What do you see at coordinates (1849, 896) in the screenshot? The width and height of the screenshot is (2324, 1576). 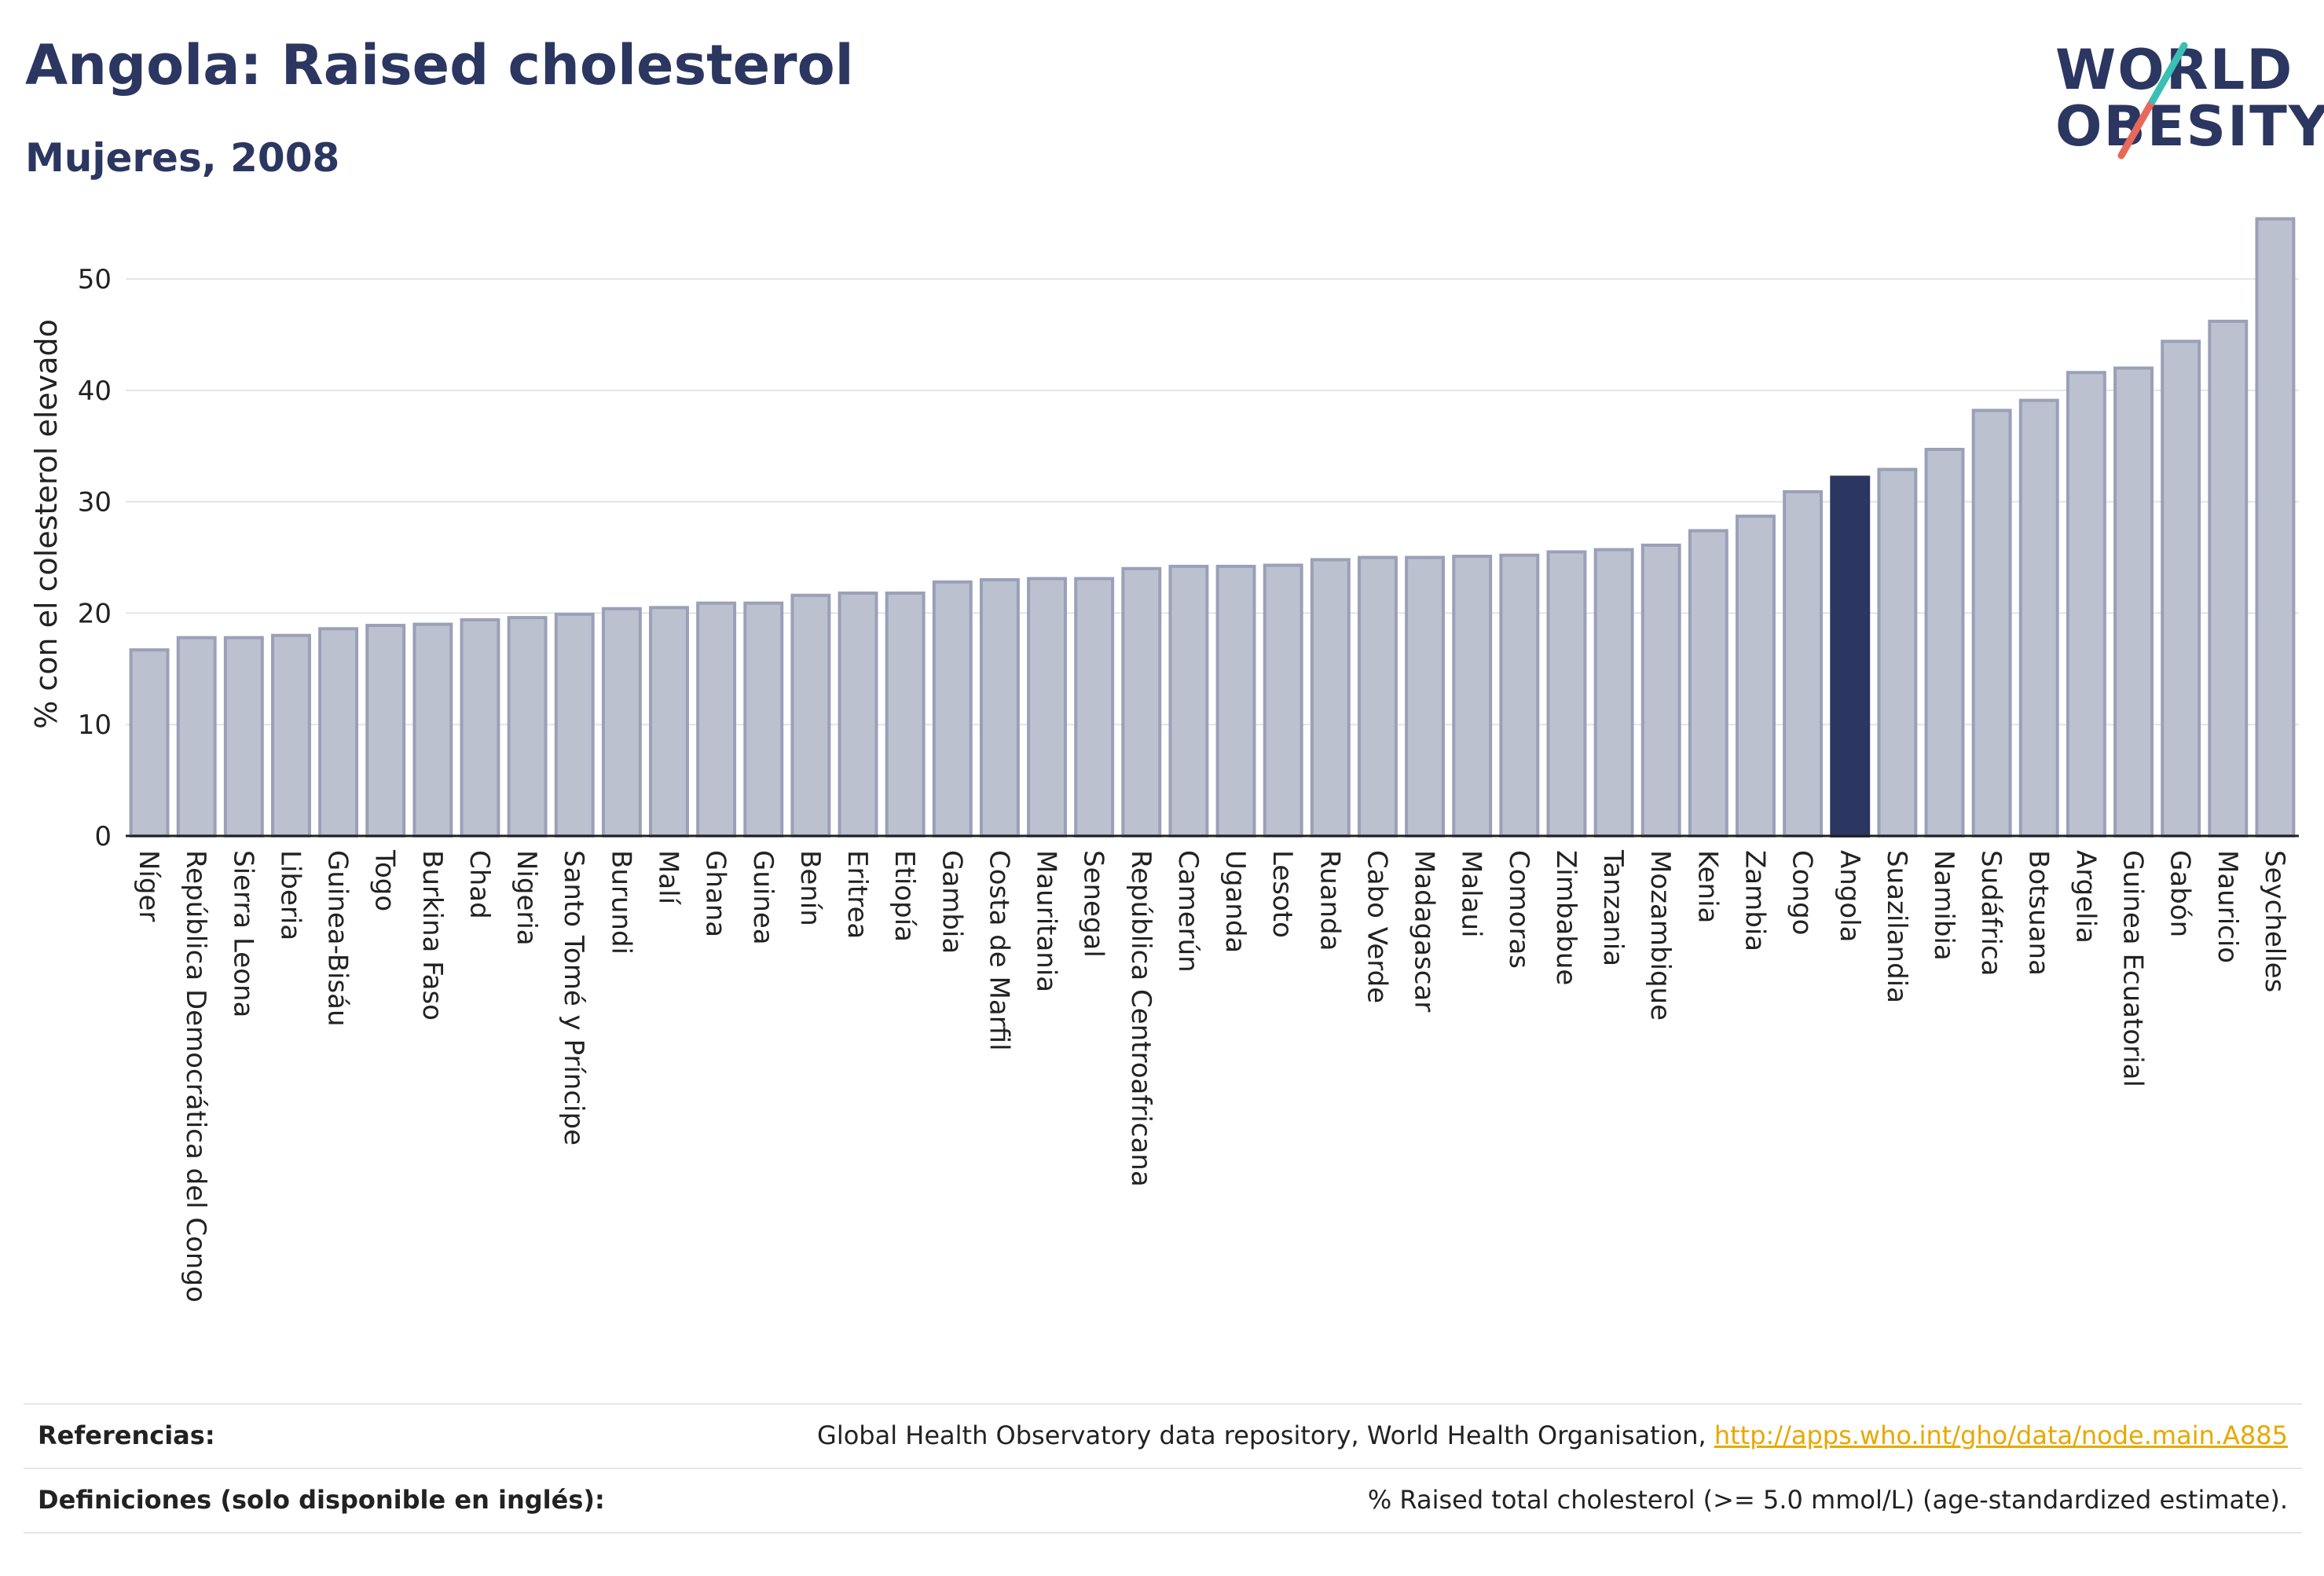 I see `x-tick-label: Angola` at bounding box center [1849, 896].